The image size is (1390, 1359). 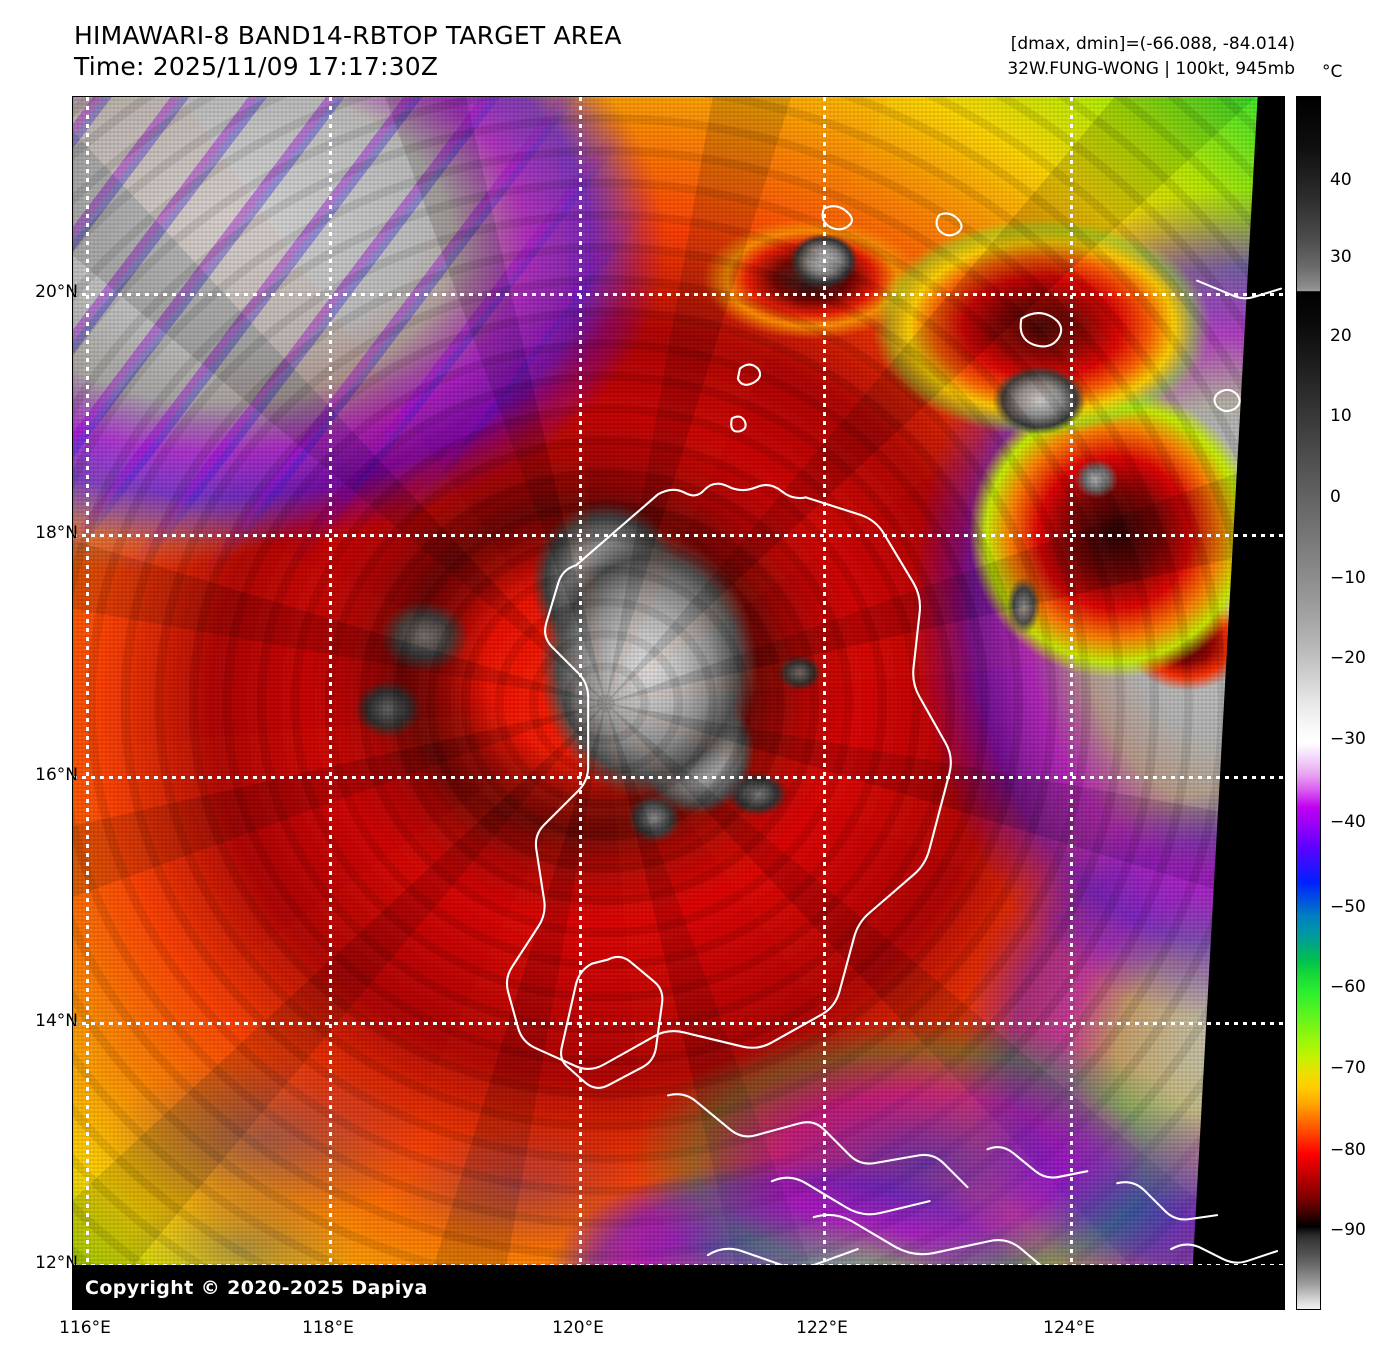 I want to click on colorbar-tick-10: 10, so click(x=1341, y=416).